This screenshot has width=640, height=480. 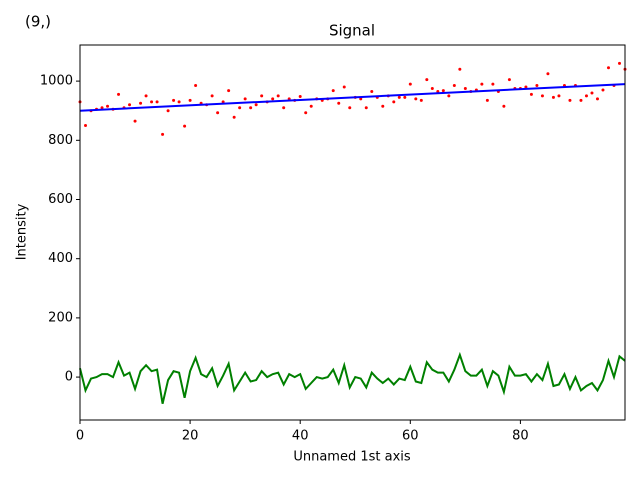 I want to click on chart-title: Signal, so click(x=352, y=31).